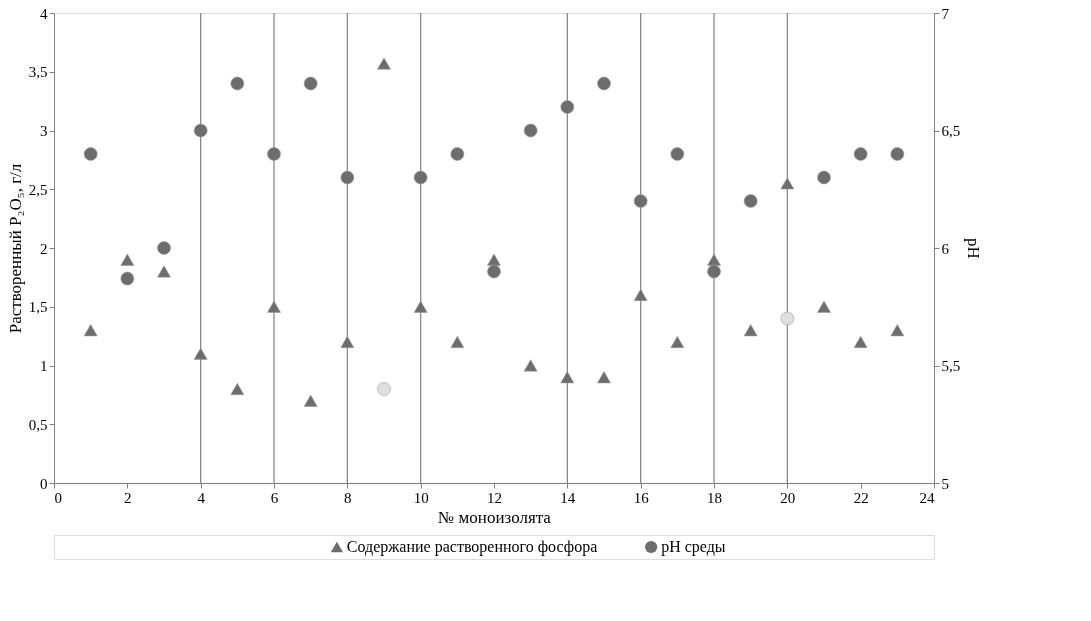 The height and width of the screenshot is (621, 1091). Describe the element at coordinates (58, 497) in the screenshot. I see `x-tick-label: 0` at that location.